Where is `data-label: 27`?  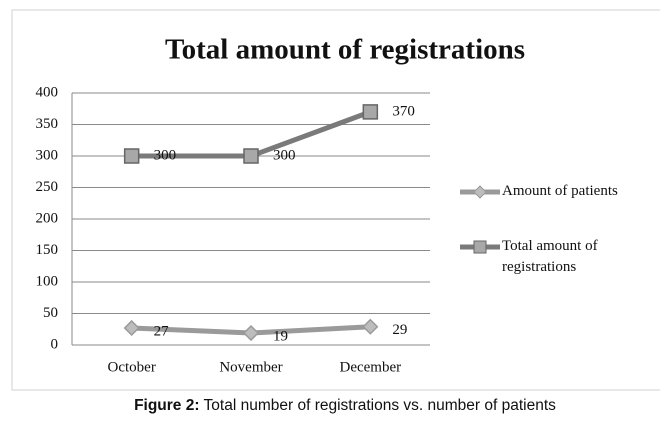 data-label: 27 is located at coordinates (162, 331).